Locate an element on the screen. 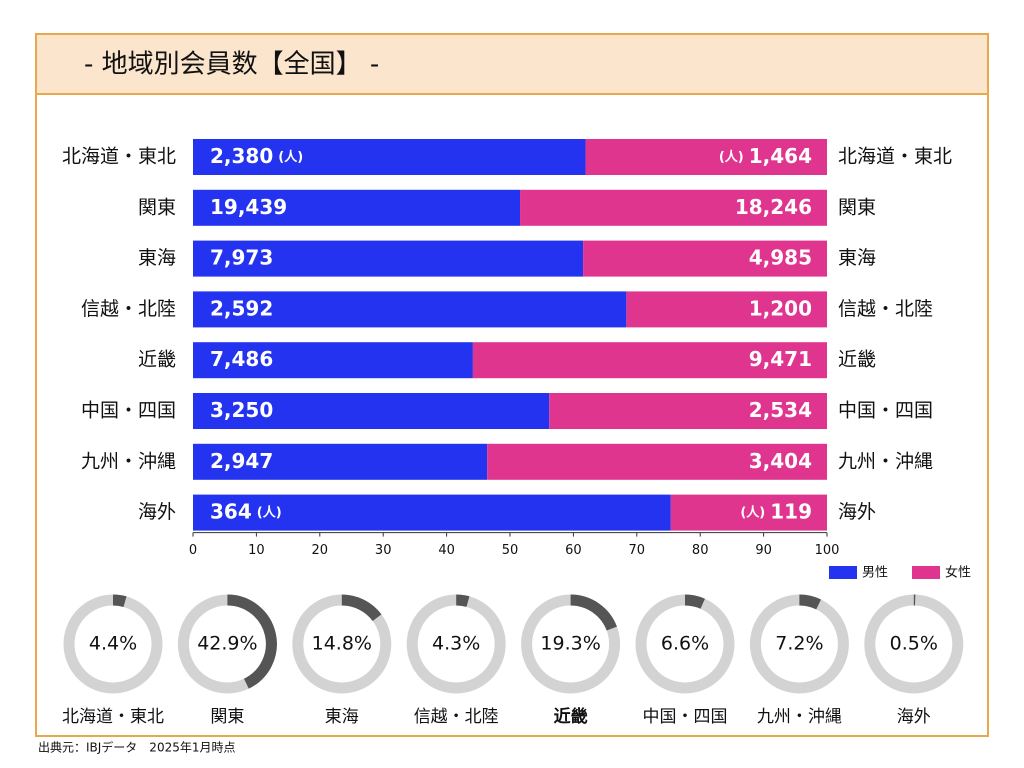 The image size is (1024, 768). value-text: 2,534 is located at coordinates (780, 410).